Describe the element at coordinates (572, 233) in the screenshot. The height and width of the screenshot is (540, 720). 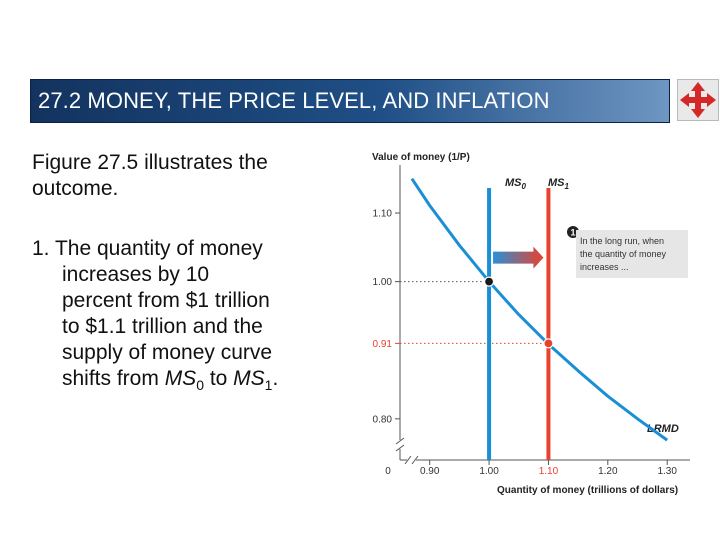
I see `callout-number: 1` at that location.